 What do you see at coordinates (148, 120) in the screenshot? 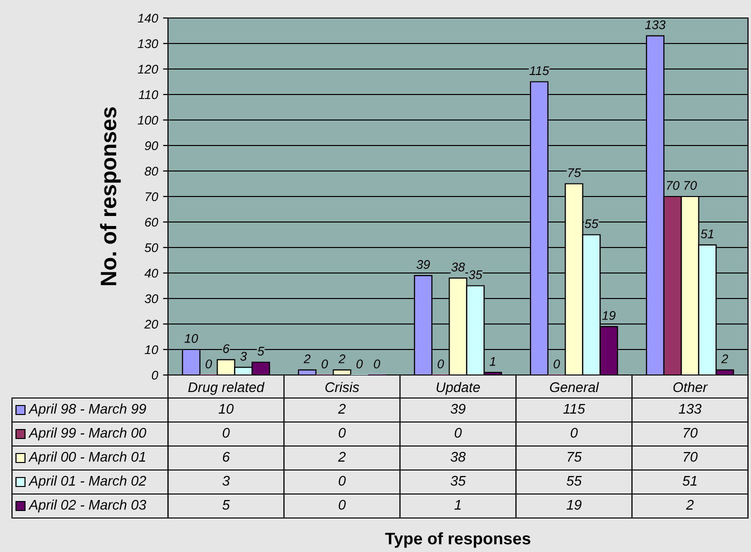
I see `y-tick-label: 100` at bounding box center [148, 120].